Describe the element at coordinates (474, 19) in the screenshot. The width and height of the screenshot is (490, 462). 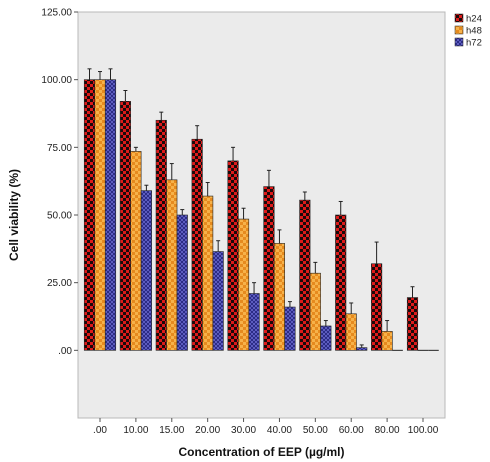
I see `legend-label-h24: h24` at that location.